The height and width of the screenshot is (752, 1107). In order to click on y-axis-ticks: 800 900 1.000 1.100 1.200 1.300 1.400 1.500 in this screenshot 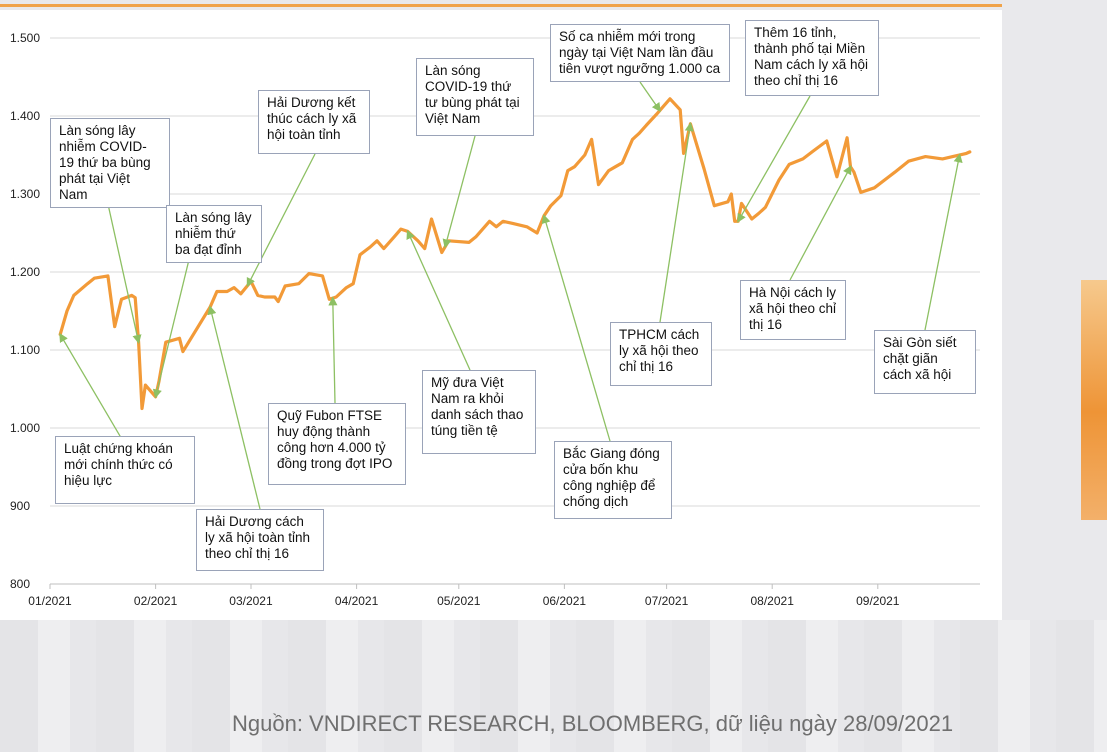, I will do `click(25, 311)`.